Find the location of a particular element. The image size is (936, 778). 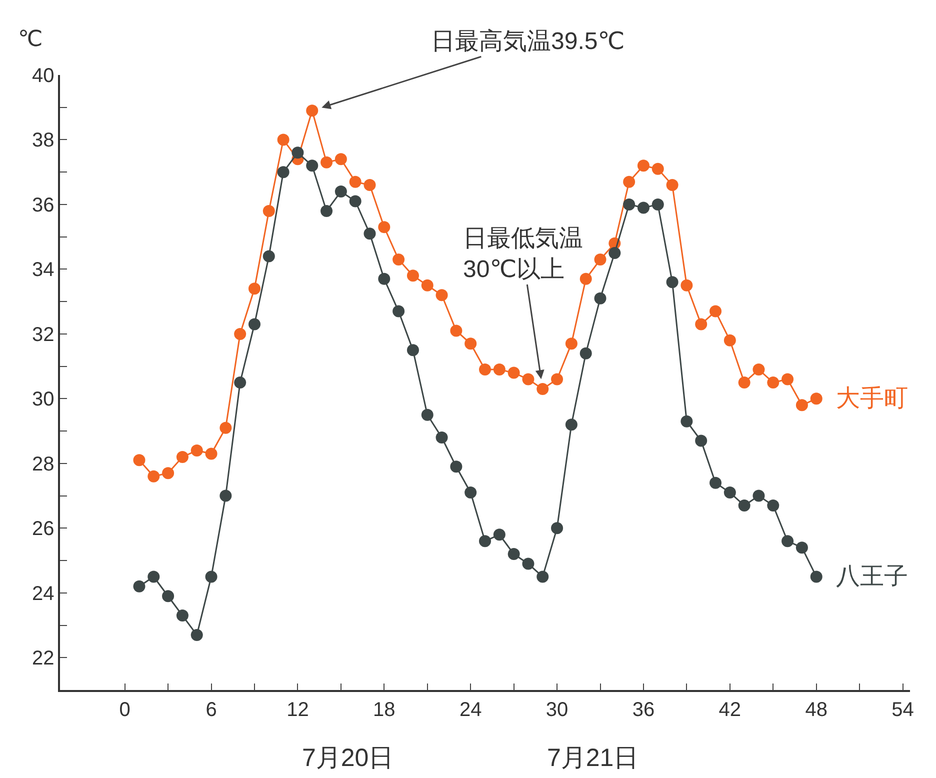

y-tick-label: 30 is located at coordinates (43, 399).